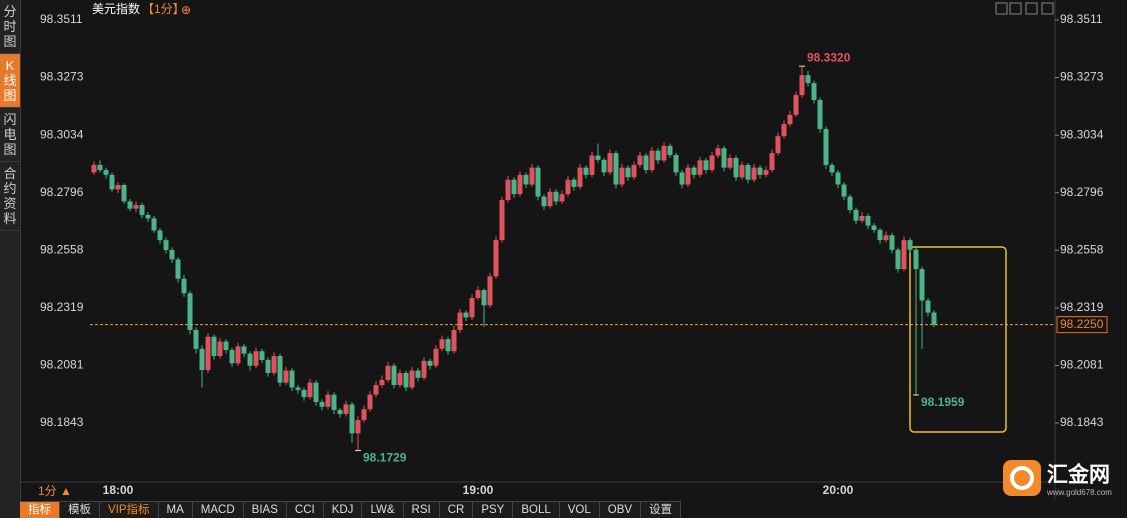 The height and width of the screenshot is (518, 1127). What do you see at coordinates (1079, 492) in the screenshot?
I see `logo-url: www.gold678.com` at bounding box center [1079, 492].